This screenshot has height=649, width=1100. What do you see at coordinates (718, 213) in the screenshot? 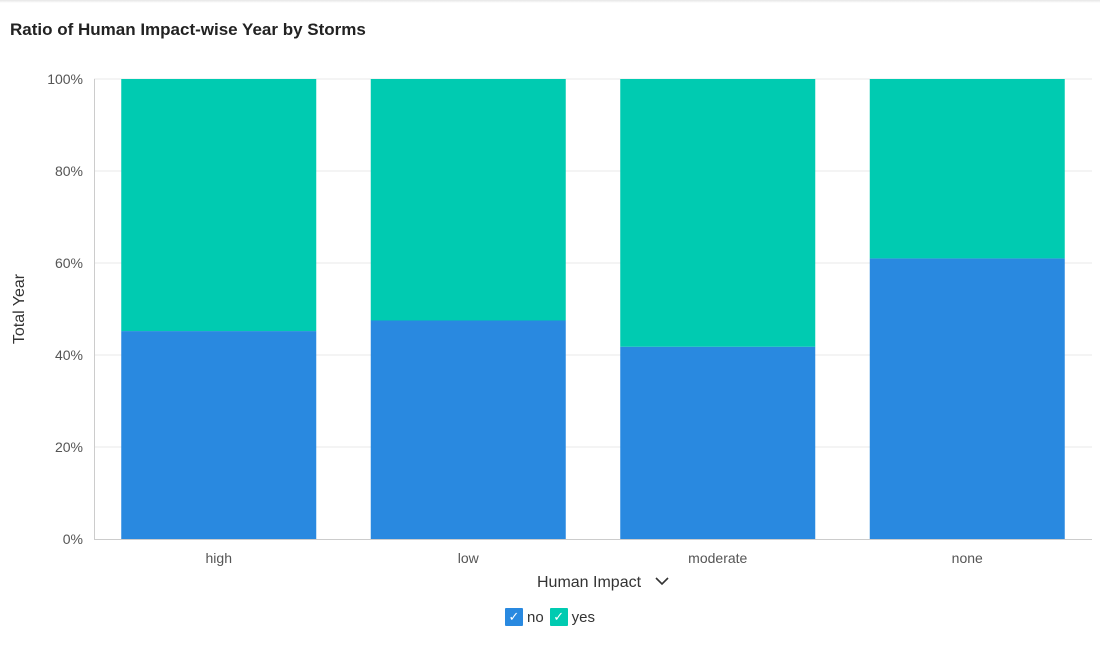
I see `bar-moderate-yes` at bounding box center [718, 213].